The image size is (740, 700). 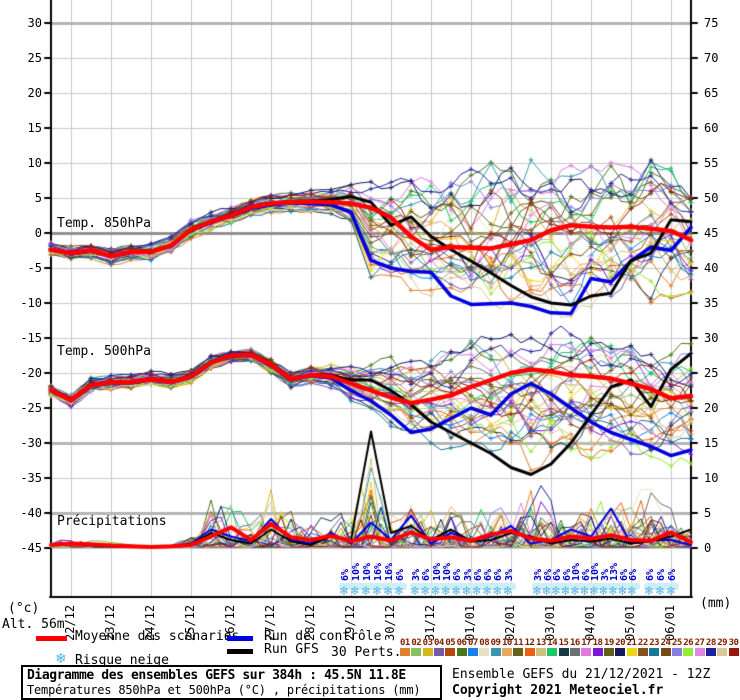 I want to click on pert-number: 24, so click(x=665, y=643).